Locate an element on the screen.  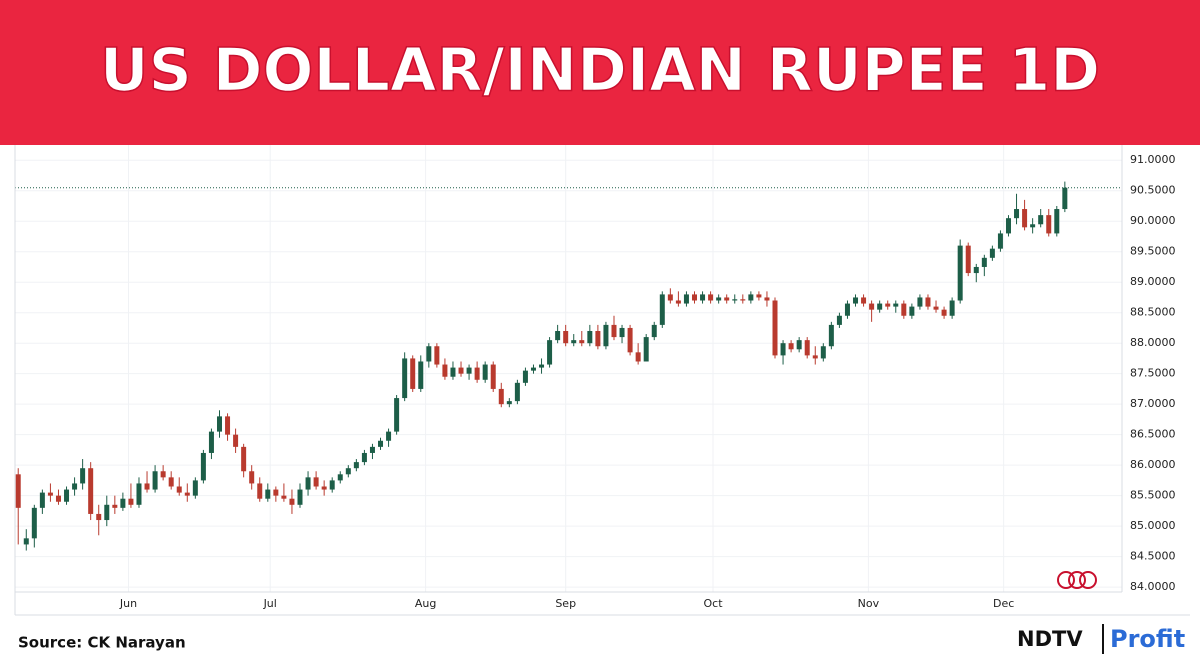
y-tick-label: 86.0000 is located at coordinates (1153, 464).